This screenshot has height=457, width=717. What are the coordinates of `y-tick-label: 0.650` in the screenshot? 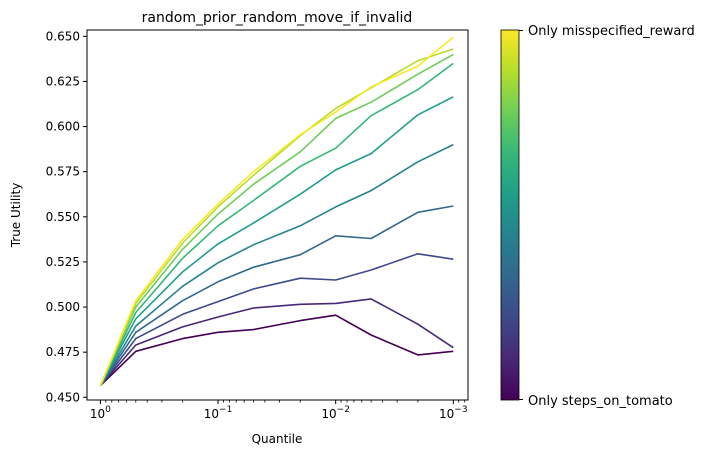 It's located at (63, 36).